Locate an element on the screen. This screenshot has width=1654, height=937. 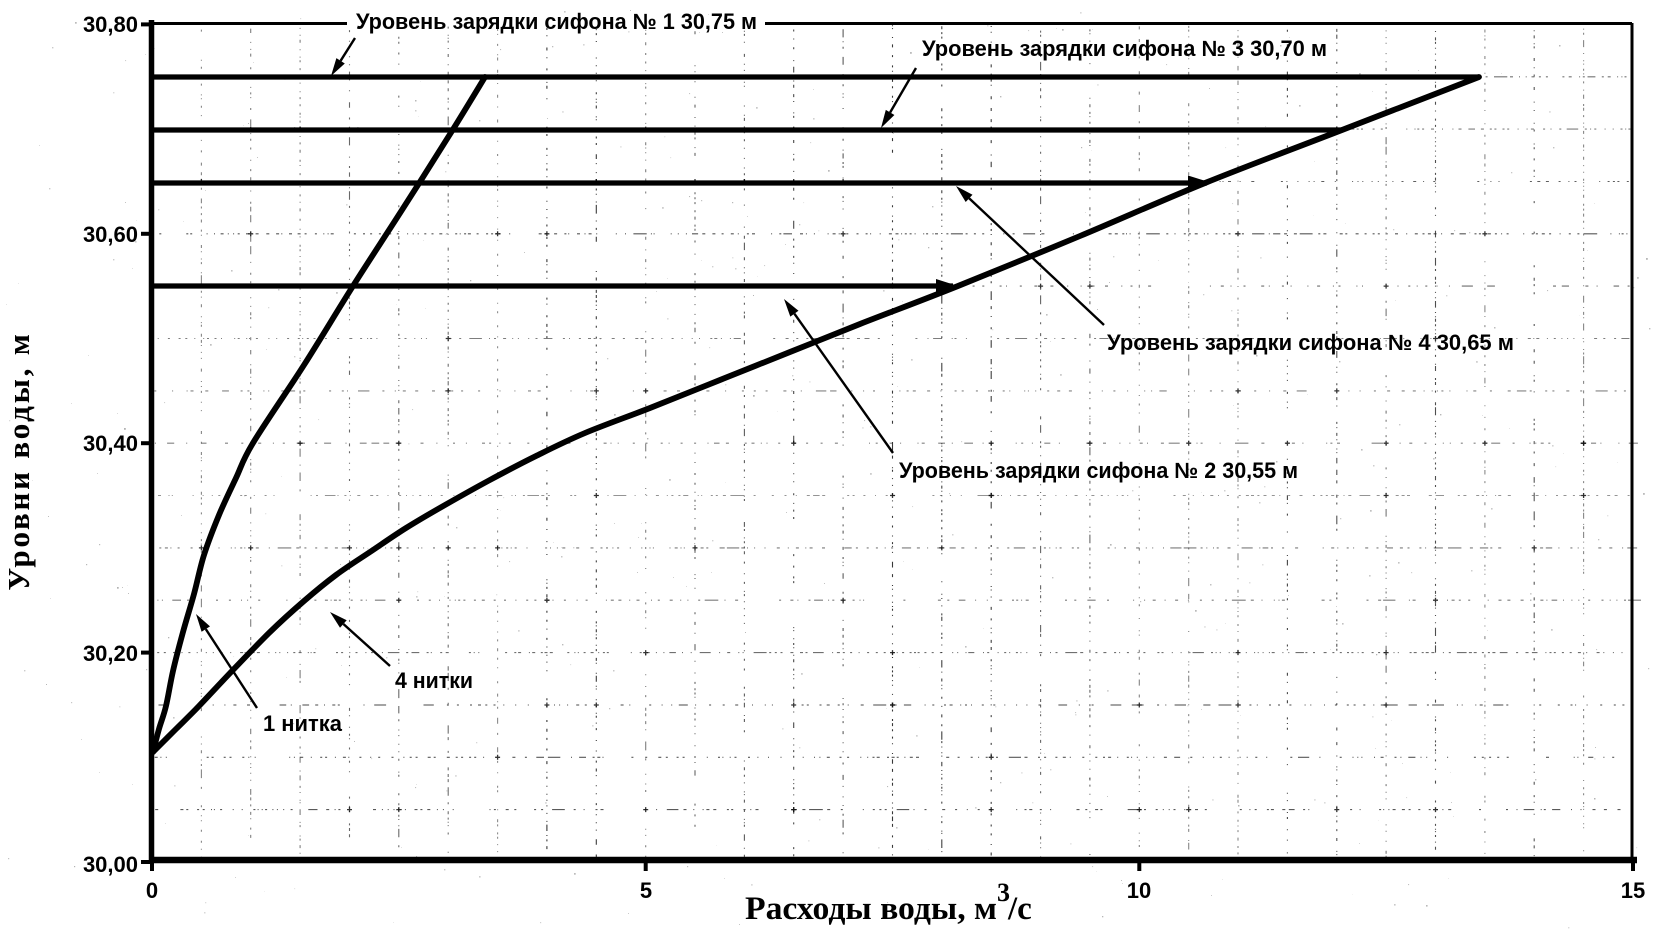
svg-text: 30,20 is located at coordinates (110, 653).